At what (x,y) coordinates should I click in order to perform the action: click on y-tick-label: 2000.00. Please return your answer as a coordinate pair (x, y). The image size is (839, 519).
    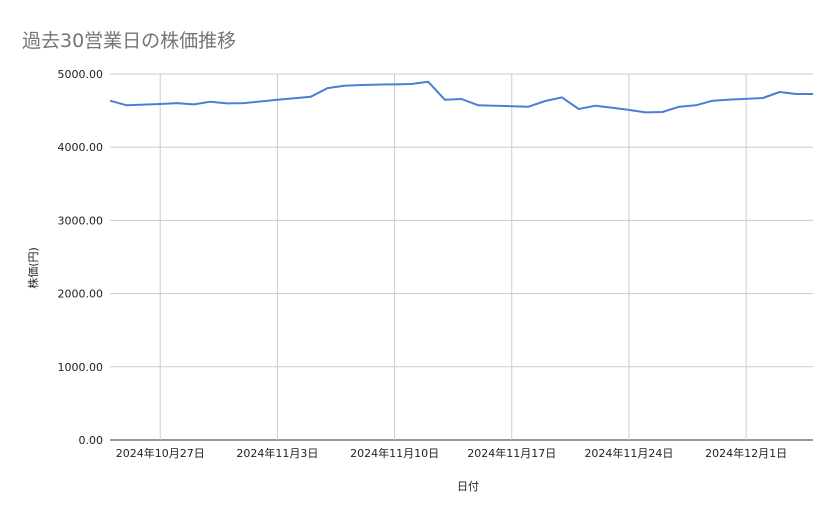
    Looking at the image, I should click on (81, 294).